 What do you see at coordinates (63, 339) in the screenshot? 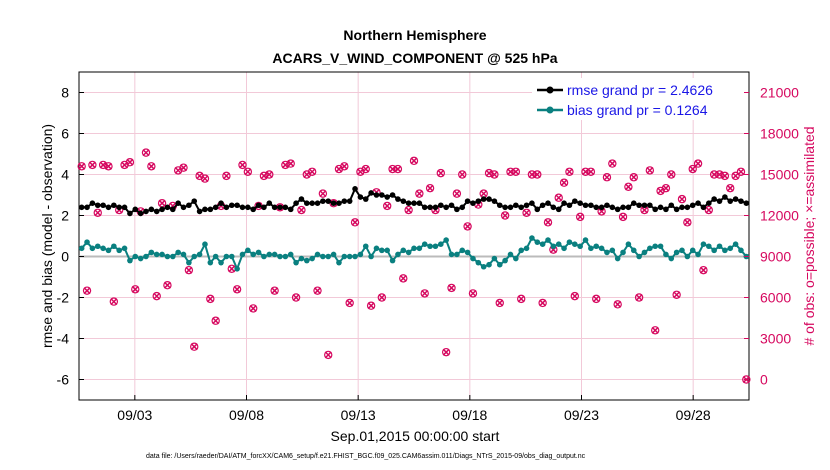
I see `y-tick-label: -4` at bounding box center [63, 339].